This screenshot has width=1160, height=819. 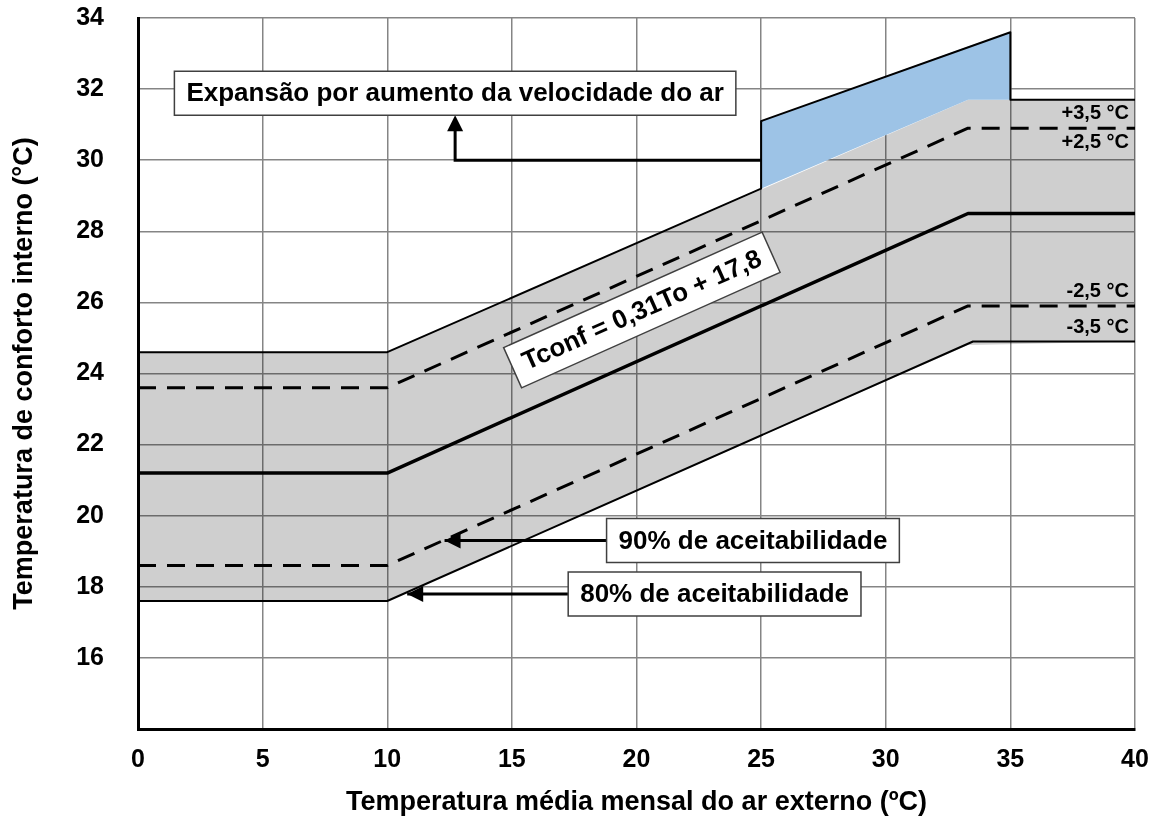 What do you see at coordinates (641, 309) in the screenshot?
I see `text: Tconf = 0,31To + 17,8` at bounding box center [641, 309].